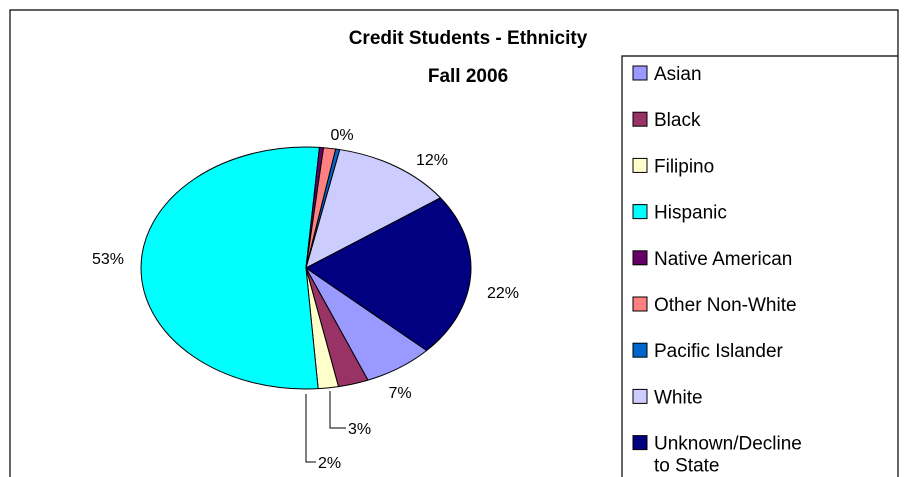 This screenshot has height=477, width=908. I want to click on legend-swatch-asian, so click(640, 73).